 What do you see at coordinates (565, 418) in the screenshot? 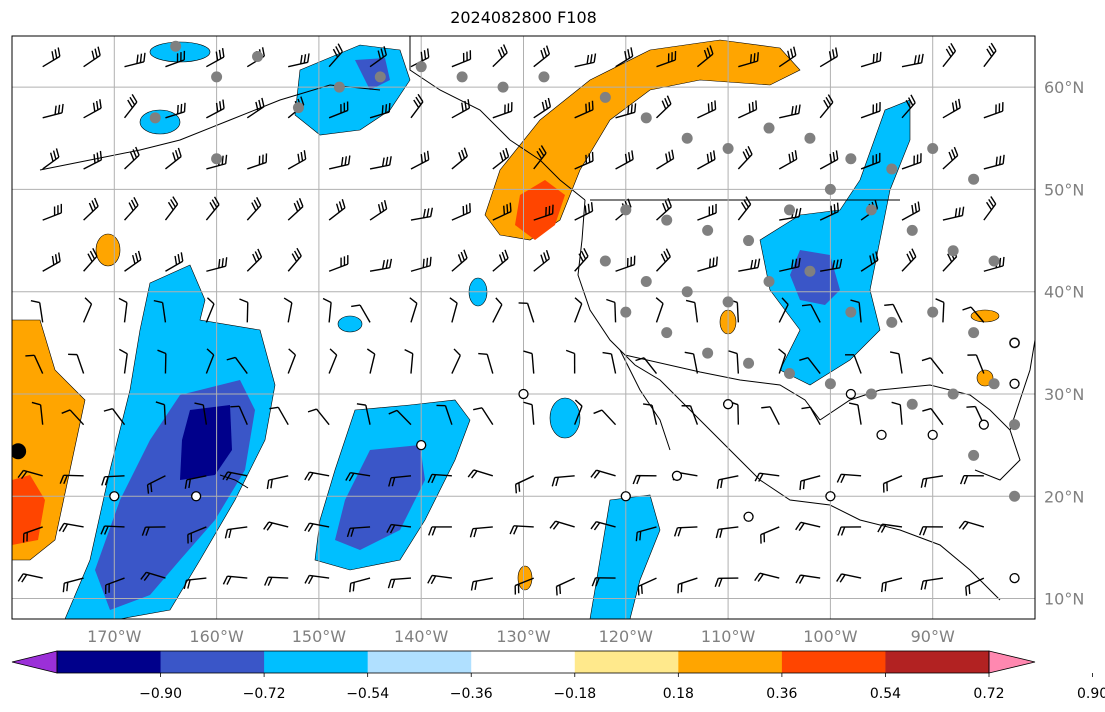
I see `negative-field-blob` at bounding box center [565, 418].